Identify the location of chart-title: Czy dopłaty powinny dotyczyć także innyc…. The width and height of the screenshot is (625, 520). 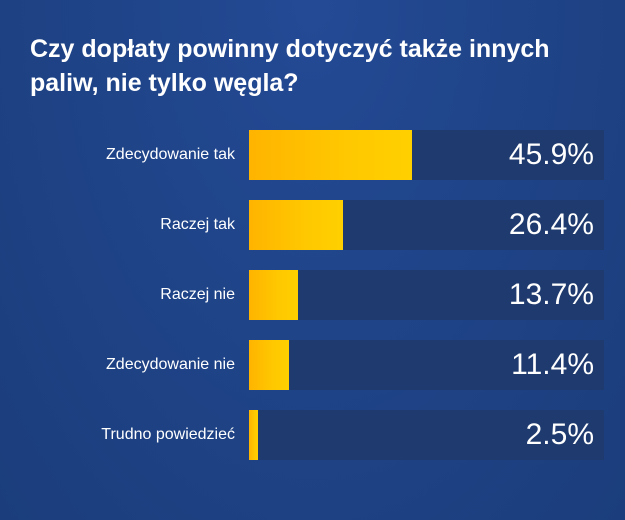
(290, 66).